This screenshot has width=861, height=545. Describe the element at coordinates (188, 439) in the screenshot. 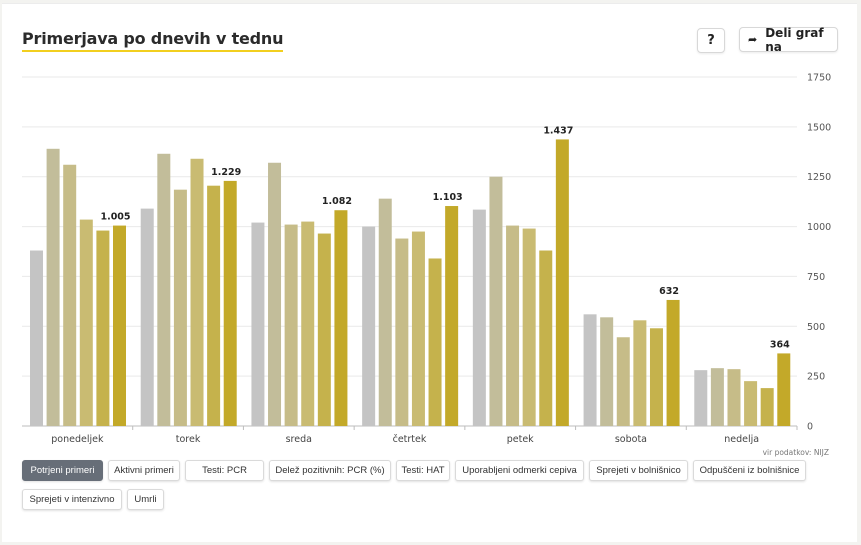

I see `x-tick-label: torek` at that location.